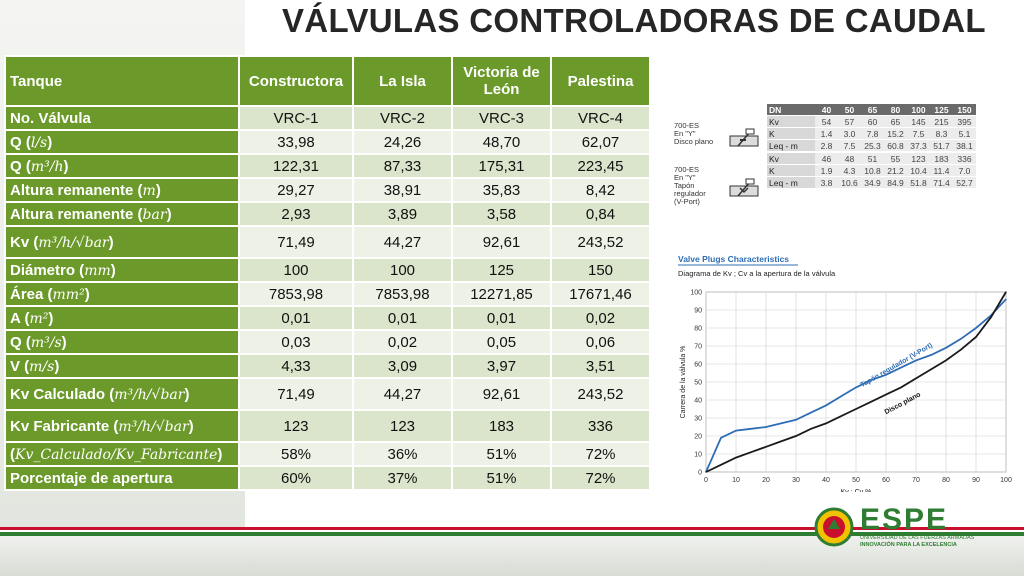 The height and width of the screenshot is (576, 1024). What do you see at coordinates (501, 394) in the screenshot?
I see `table-cell: 92,61` at bounding box center [501, 394].